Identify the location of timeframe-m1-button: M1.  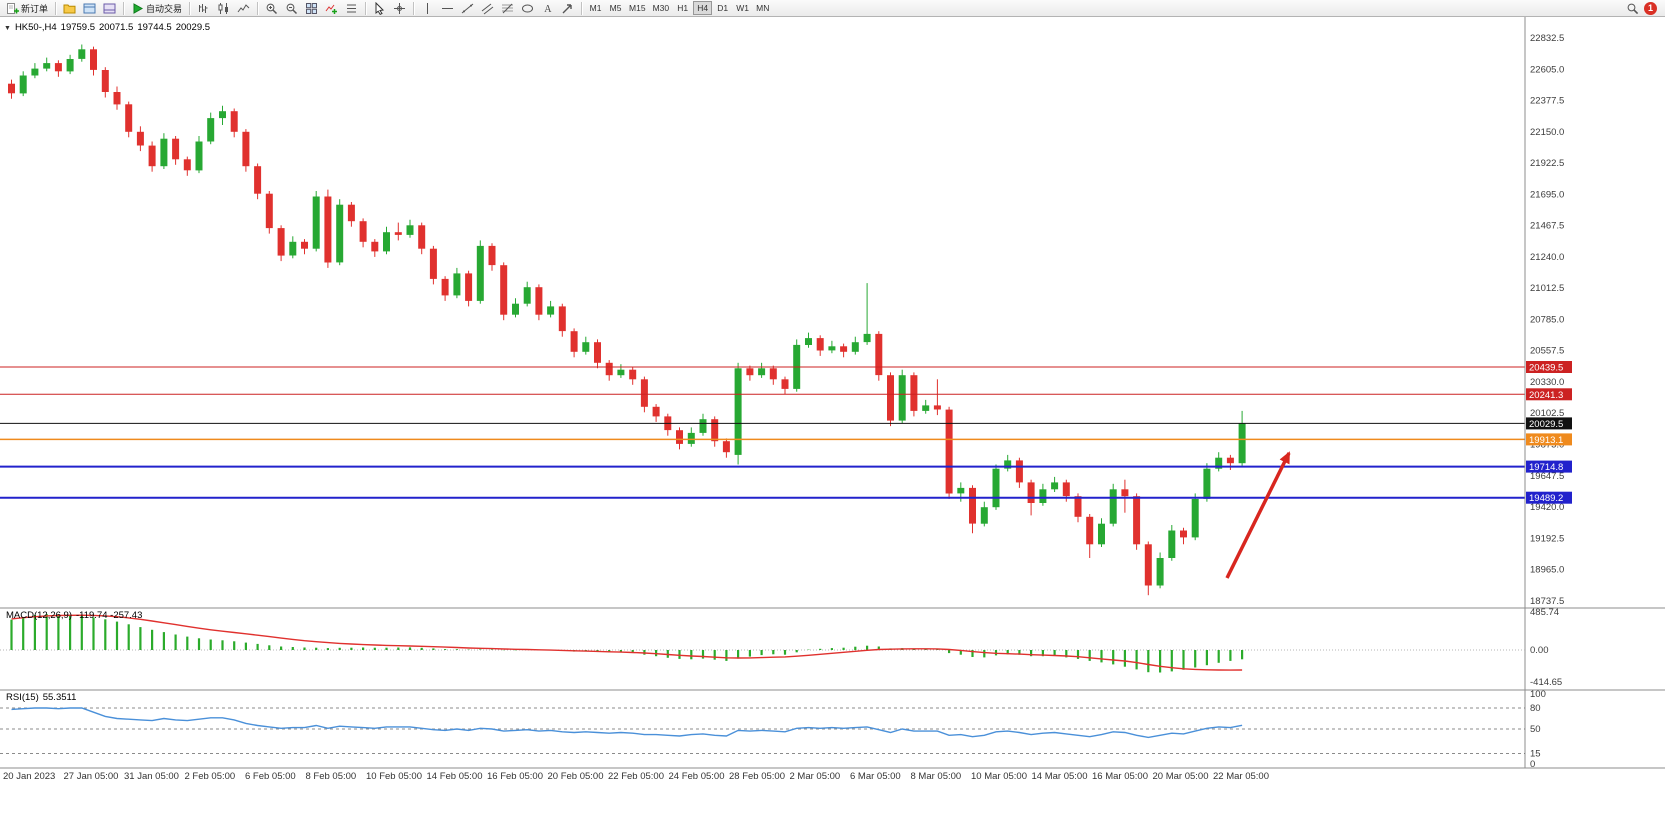
(595, 8).